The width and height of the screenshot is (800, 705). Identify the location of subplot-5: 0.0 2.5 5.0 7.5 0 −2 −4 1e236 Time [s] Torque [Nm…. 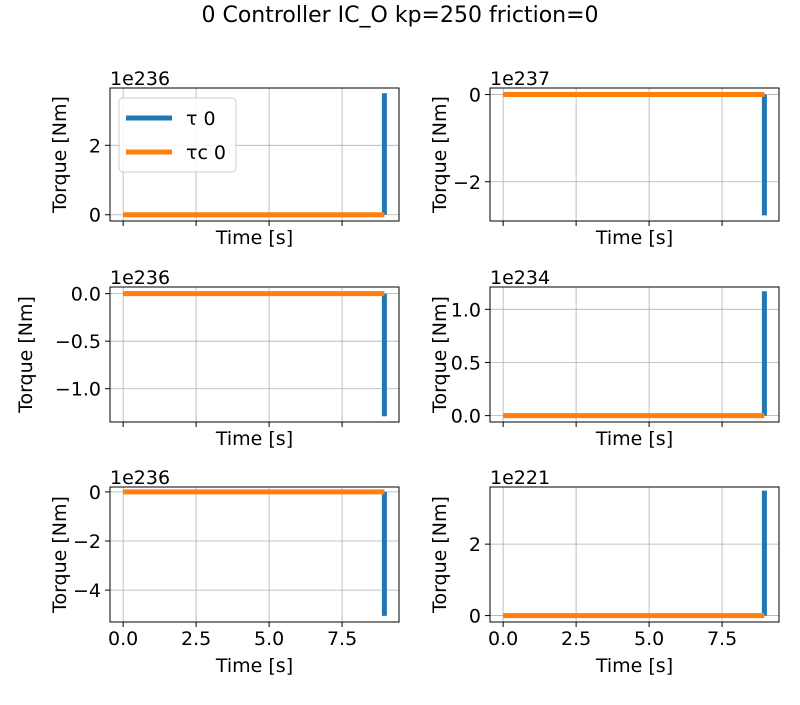
(224, 572).